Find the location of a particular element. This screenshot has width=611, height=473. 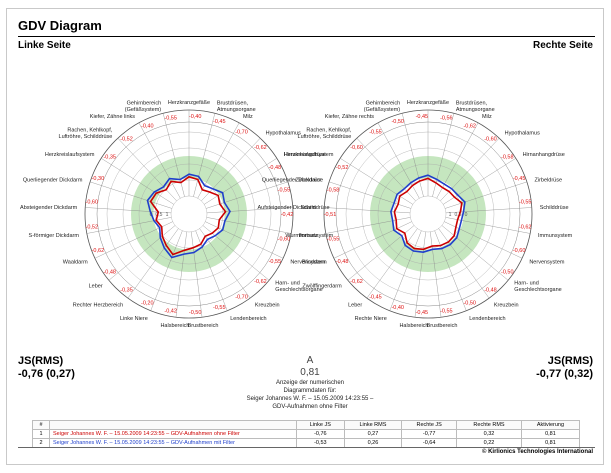

category-label: Lendenbereich is located at coordinates (487, 319).